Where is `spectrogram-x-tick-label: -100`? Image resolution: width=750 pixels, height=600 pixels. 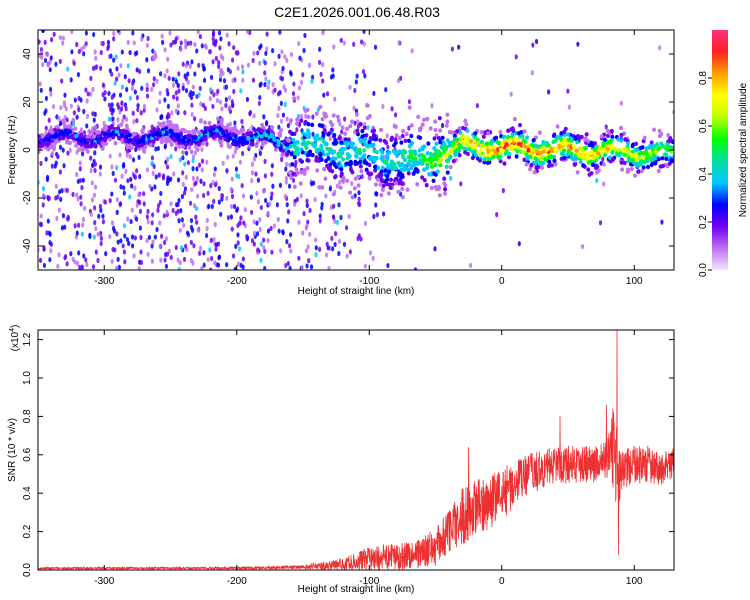 spectrogram-x-tick-label: -100 is located at coordinates (369, 281).